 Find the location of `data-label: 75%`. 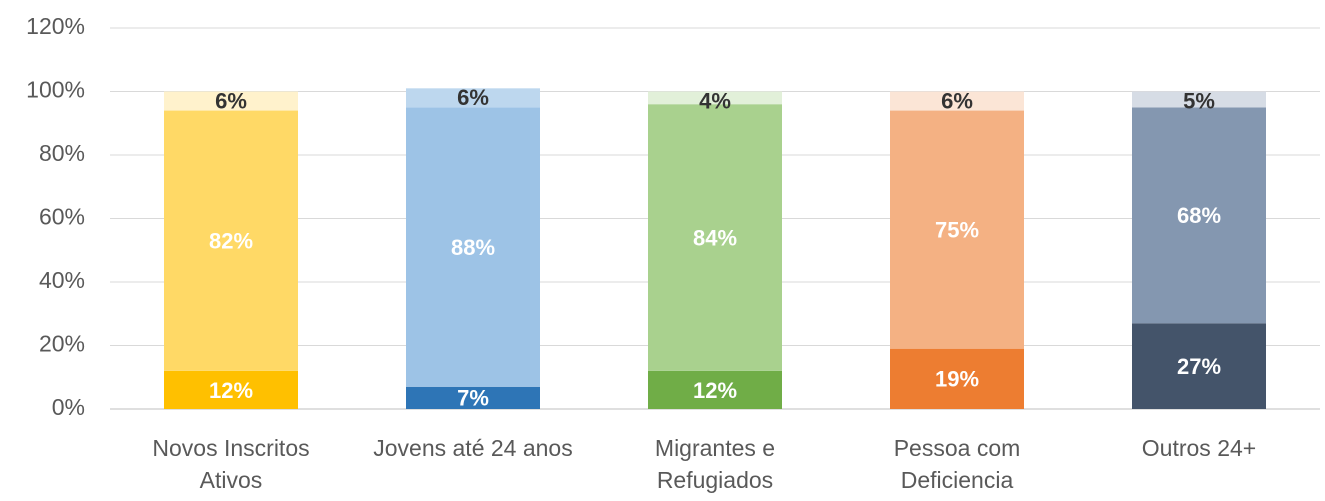

data-label: 75% is located at coordinates (957, 229).